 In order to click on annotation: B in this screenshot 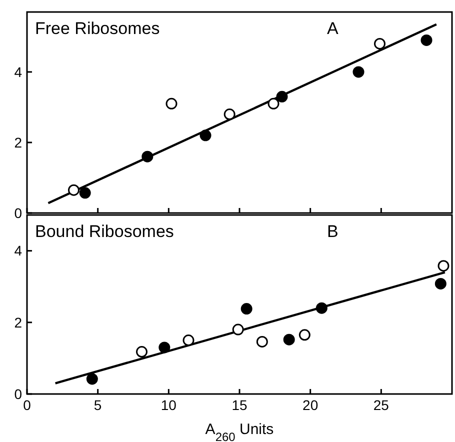, I will do `click(332, 231)`.